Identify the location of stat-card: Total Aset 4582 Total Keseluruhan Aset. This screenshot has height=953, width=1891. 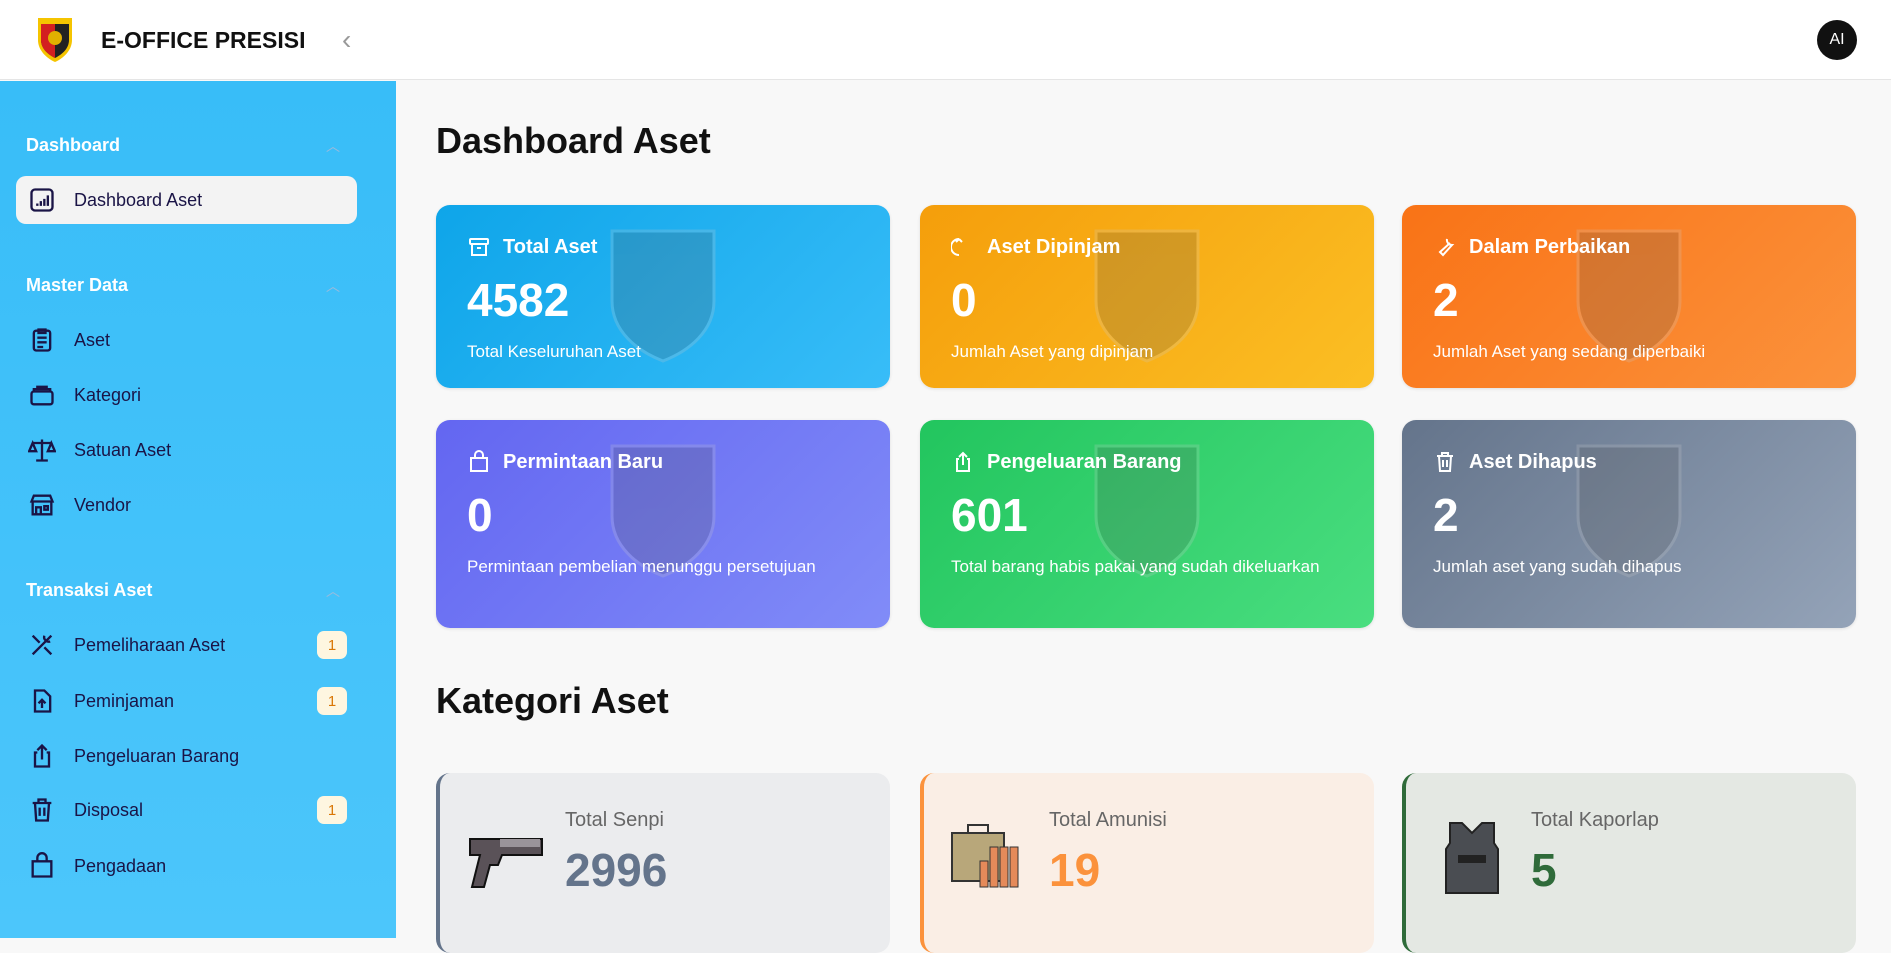
(663, 296).